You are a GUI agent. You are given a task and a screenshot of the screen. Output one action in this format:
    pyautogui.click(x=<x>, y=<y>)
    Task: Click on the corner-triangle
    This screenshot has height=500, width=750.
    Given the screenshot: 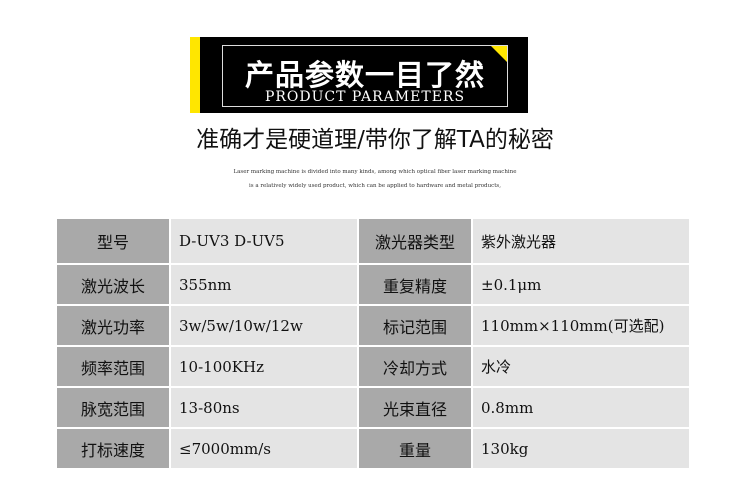 What is the action you would take?
    pyautogui.click(x=499, y=54)
    